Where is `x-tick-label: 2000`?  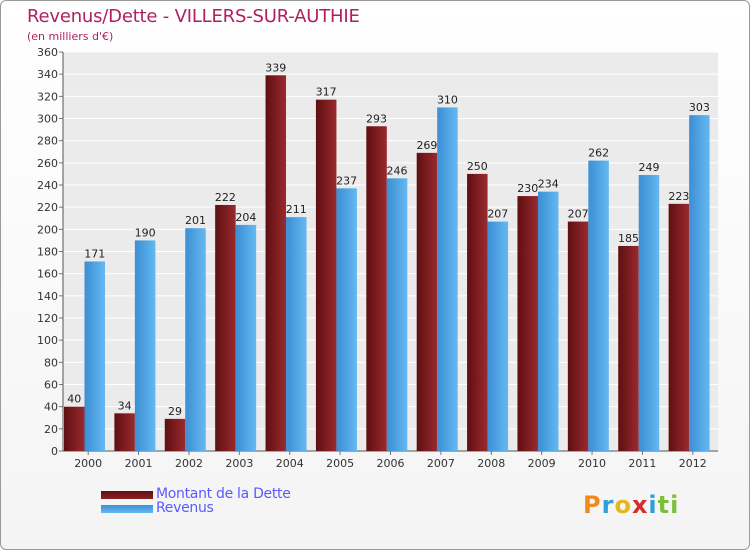 x-tick-label: 2000 is located at coordinates (88, 463).